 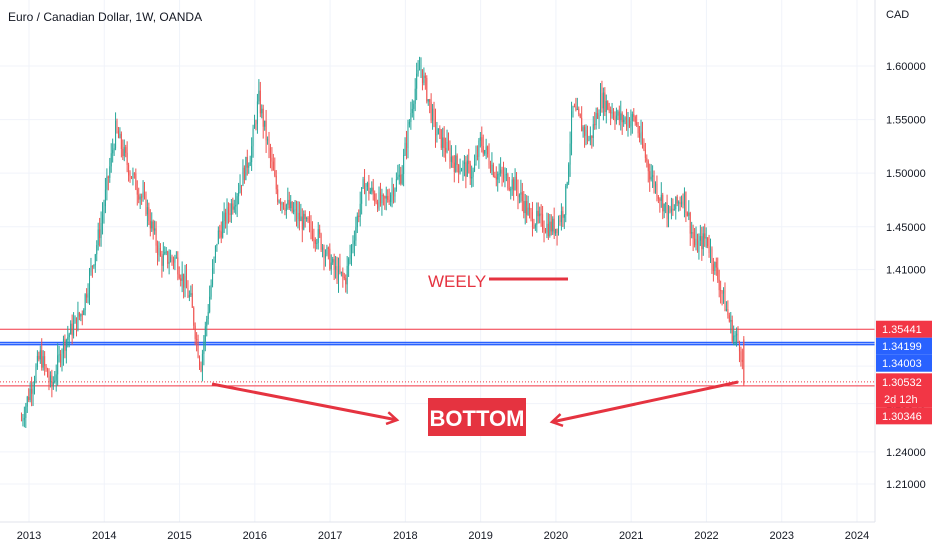 I want to click on y-tick-label: 1.60000, so click(x=906, y=67).